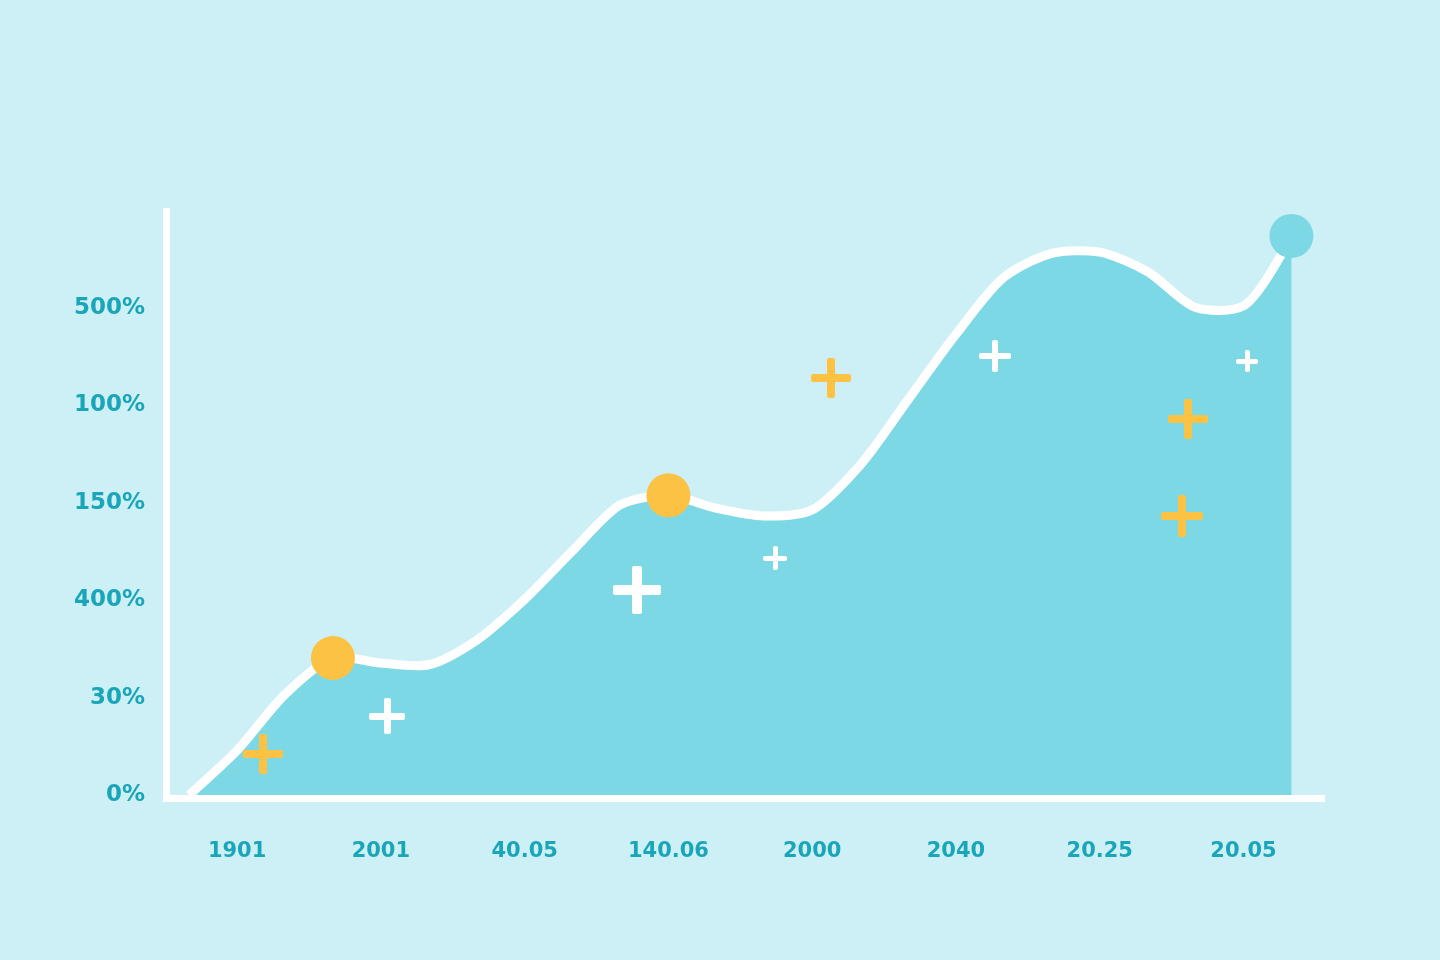 This screenshot has width=1440, height=960. What do you see at coordinates (381, 850) in the screenshot?
I see `x-tick-label: 2001` at bounding box center [381, 850].